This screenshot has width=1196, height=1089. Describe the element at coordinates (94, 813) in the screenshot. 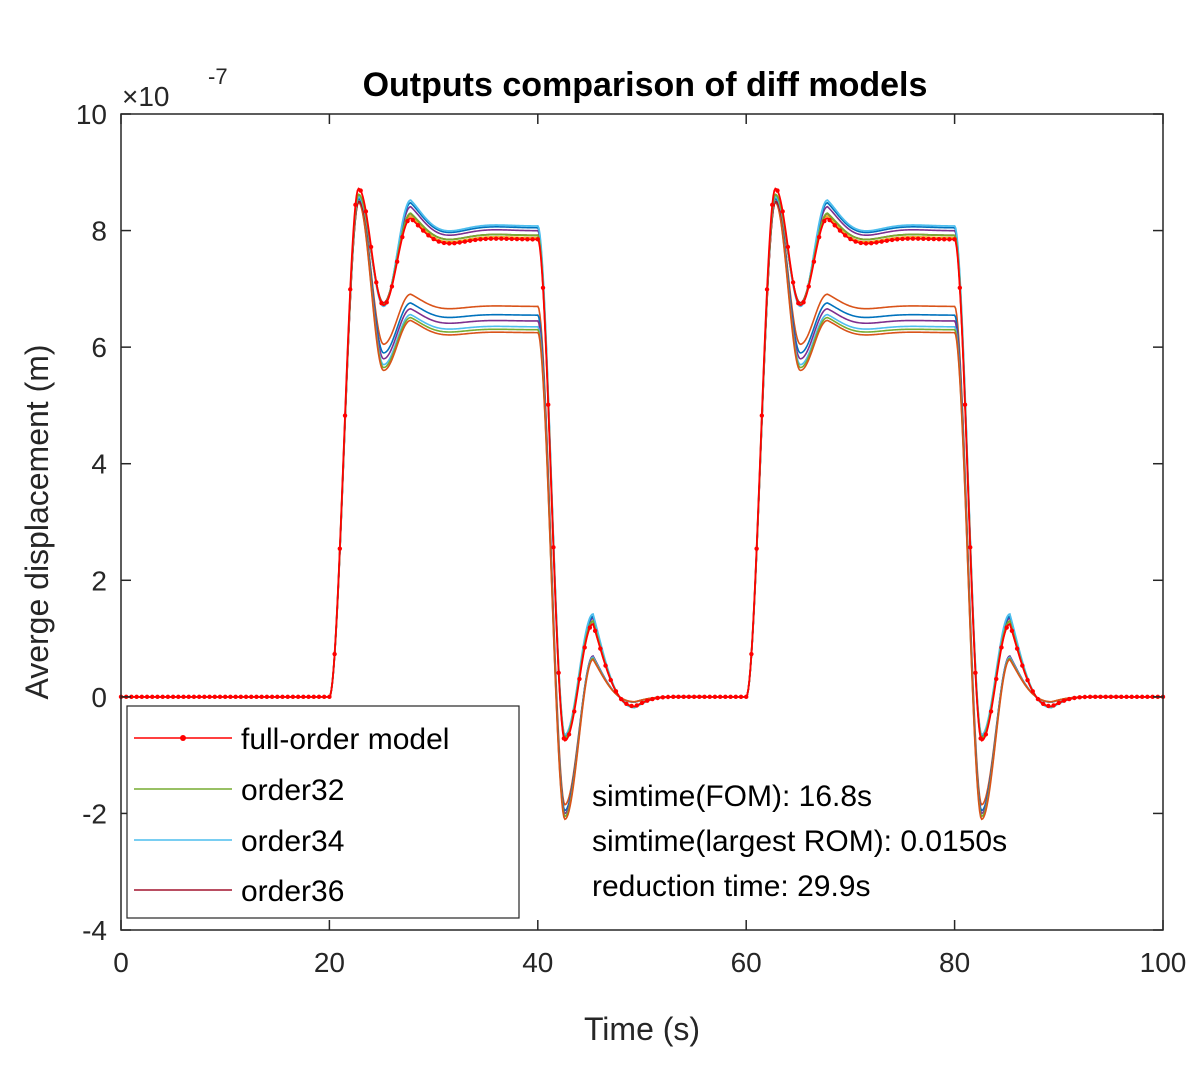

I see `y-tick-label: -2` at that location.